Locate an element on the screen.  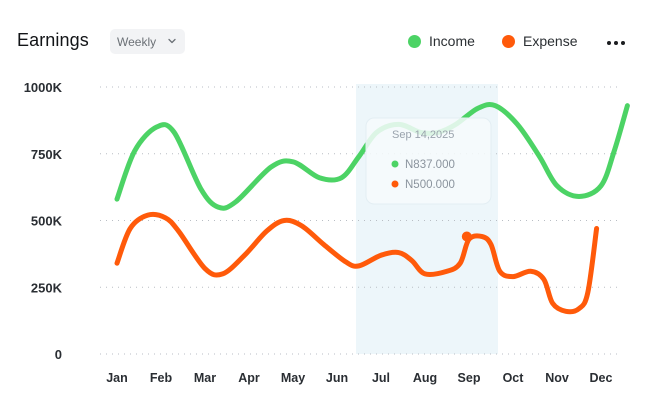
legend-expense-label: Expense is located at coordinates (550, 41).